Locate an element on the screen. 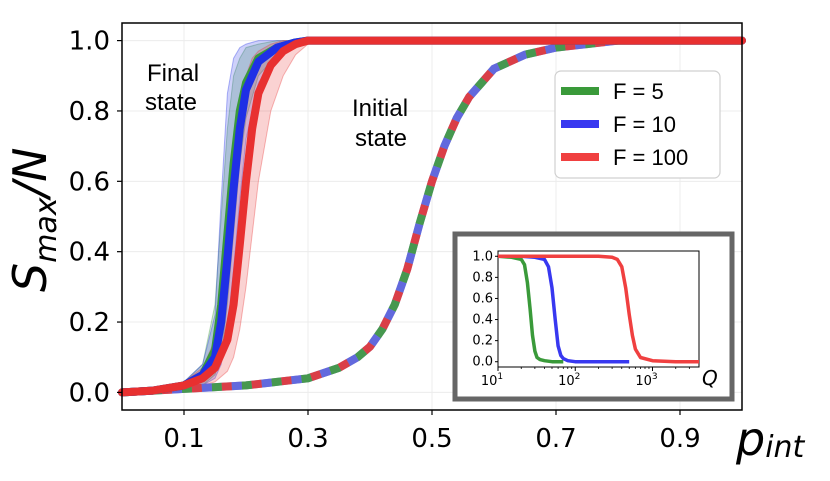  inset-y-tick-label: 0.4 is located at coordinates (482, 320).